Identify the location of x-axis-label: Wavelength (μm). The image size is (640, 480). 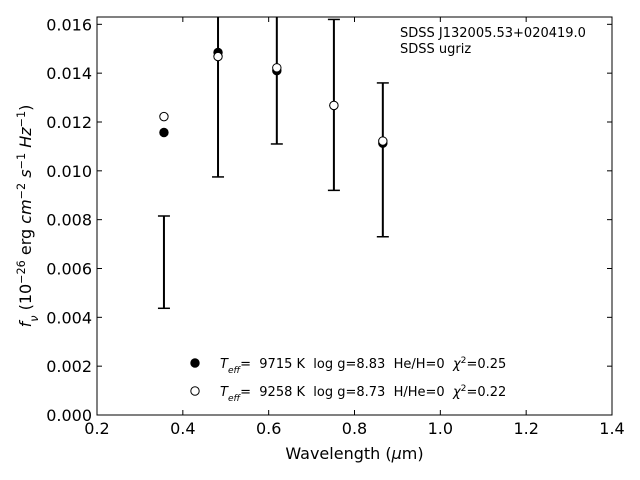
(354, 453).